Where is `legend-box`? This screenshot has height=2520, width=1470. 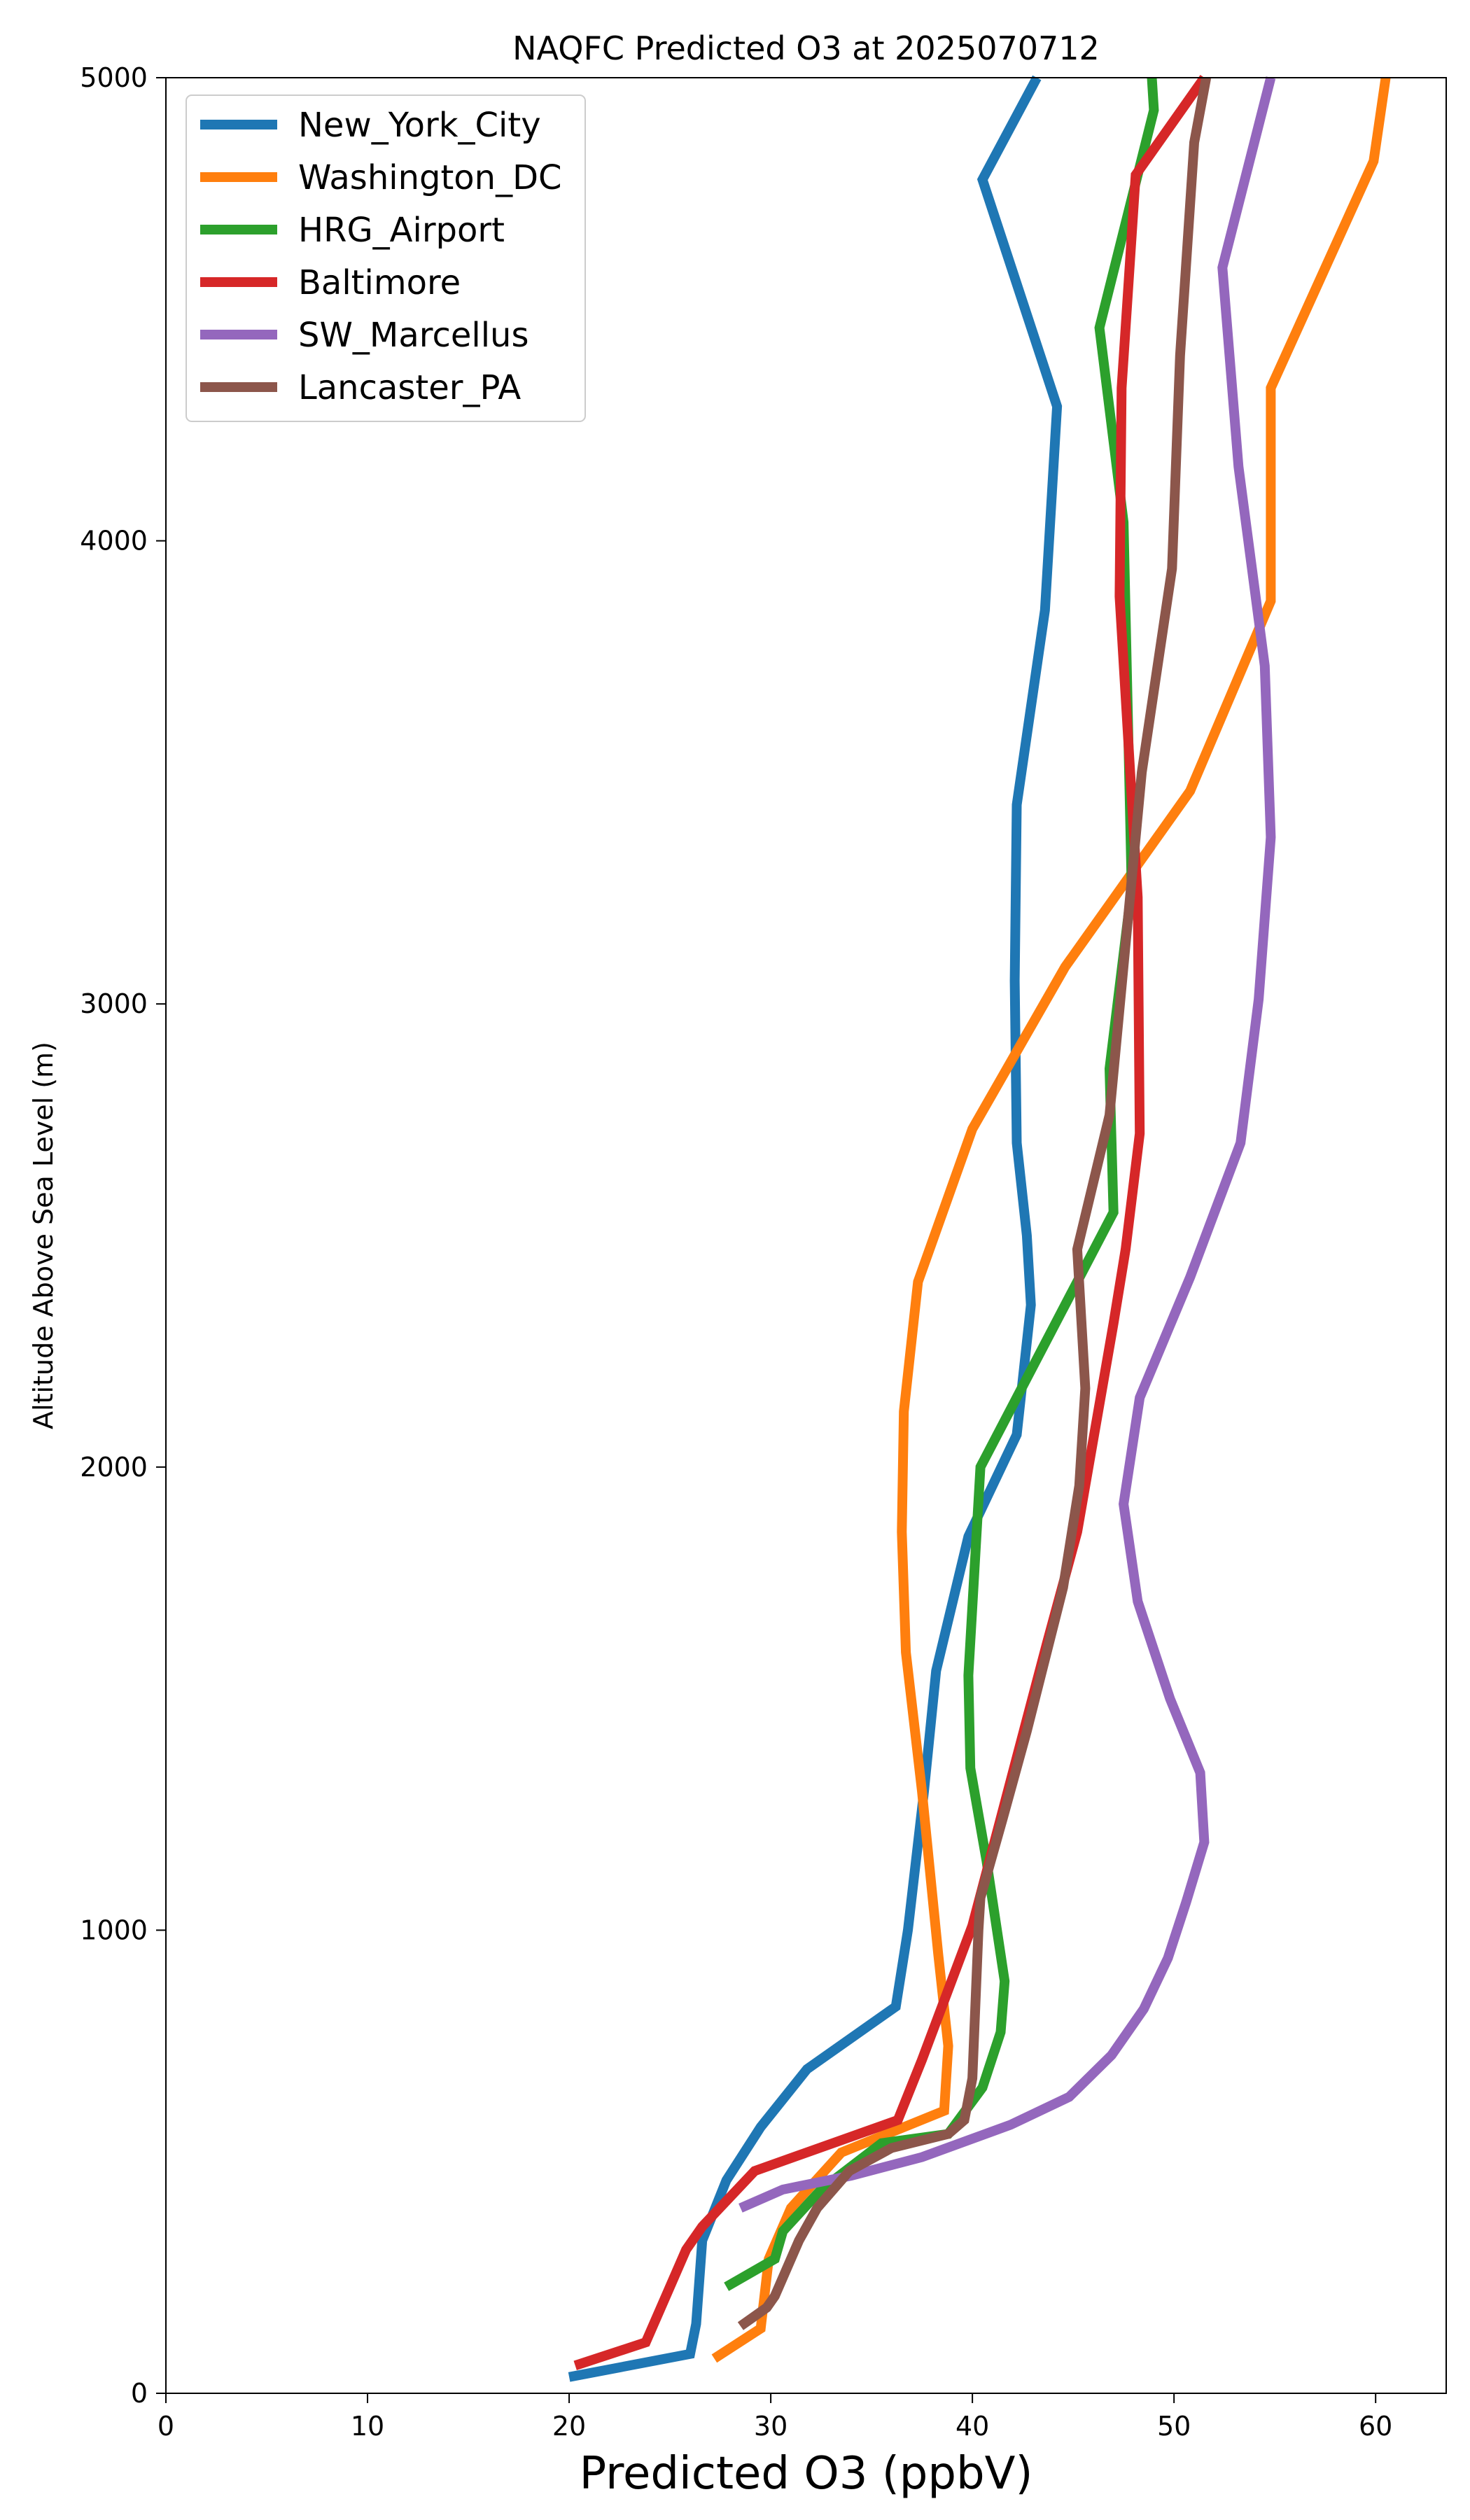
legend-box is located at coordinates (386, 258).